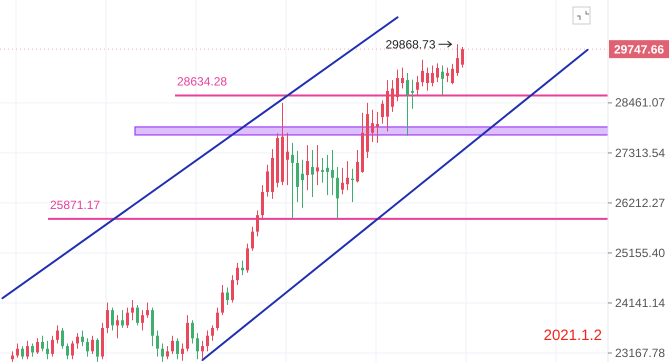  What do you see at coordinates (640, 203) in the screenshot?
I see `y-tick-label: 26212.27` at bounding box center [640, 203].